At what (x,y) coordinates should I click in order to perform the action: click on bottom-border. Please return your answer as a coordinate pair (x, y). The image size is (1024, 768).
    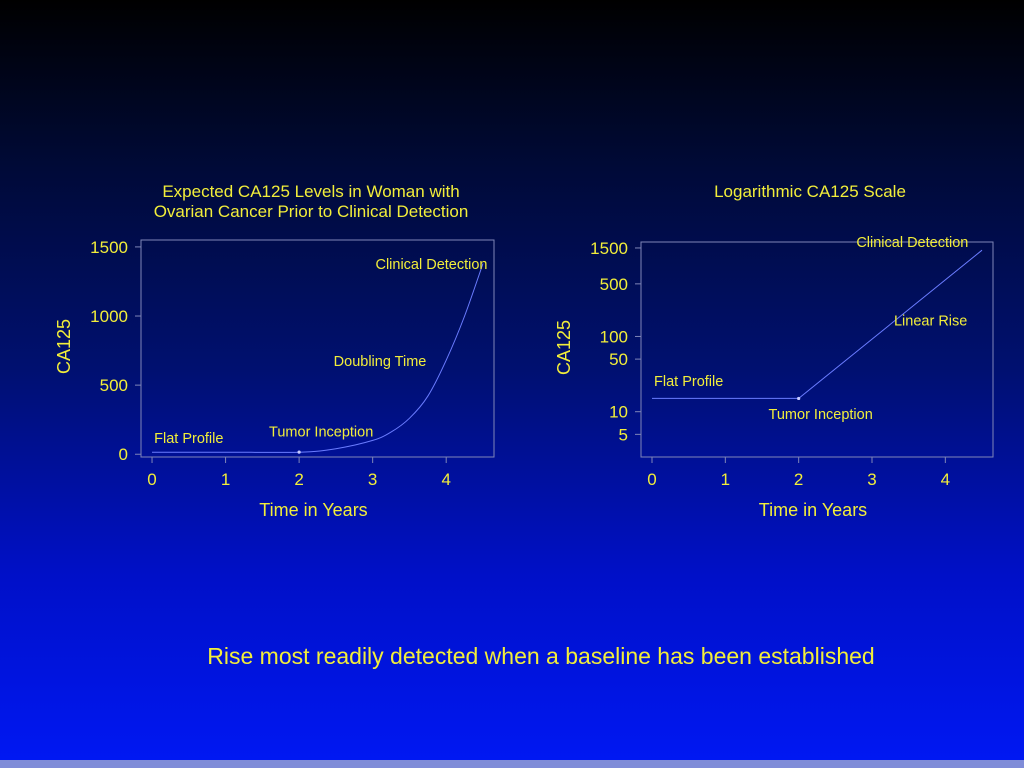
    Looking at the image, I should click on (512, 764).